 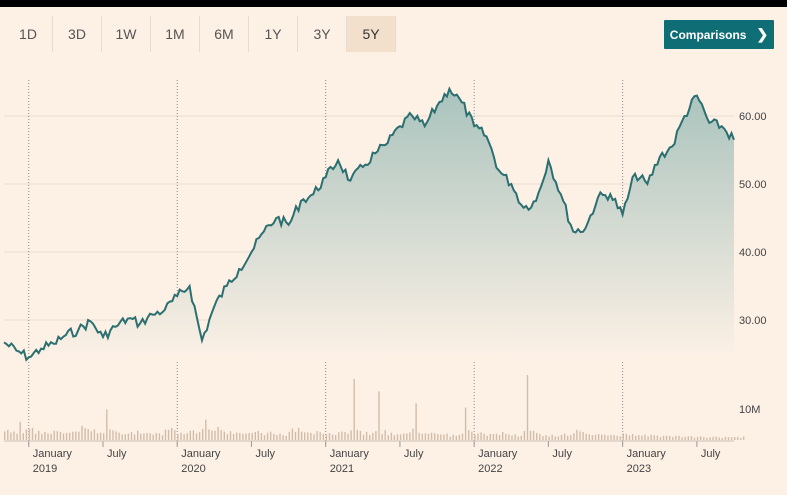 What do you see at coordinates (371, 34) in the screenshot?
I see `tab-5y: 5Y` at bounding box center [371, 34].